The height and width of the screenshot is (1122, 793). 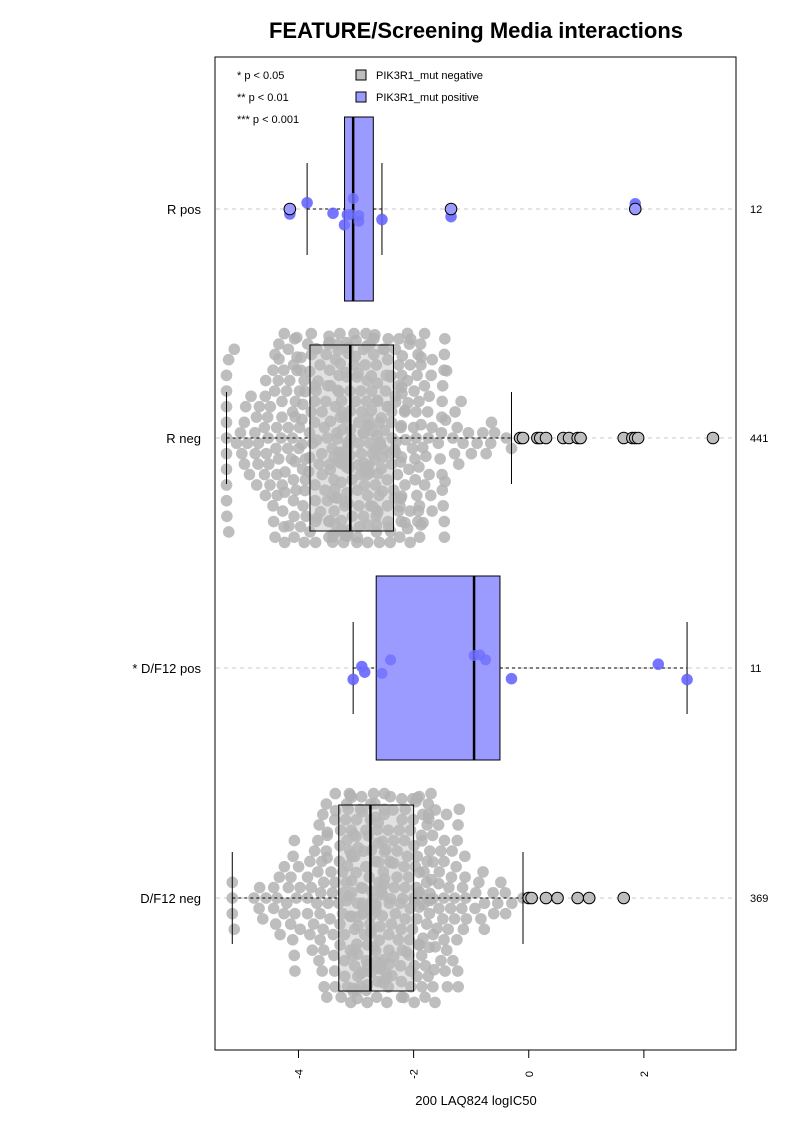 What do you see at coordinates (268, 120) in the screenshot?
I see `significance-legend-item: *** p < 0.001` at bounding box center [268, 120].